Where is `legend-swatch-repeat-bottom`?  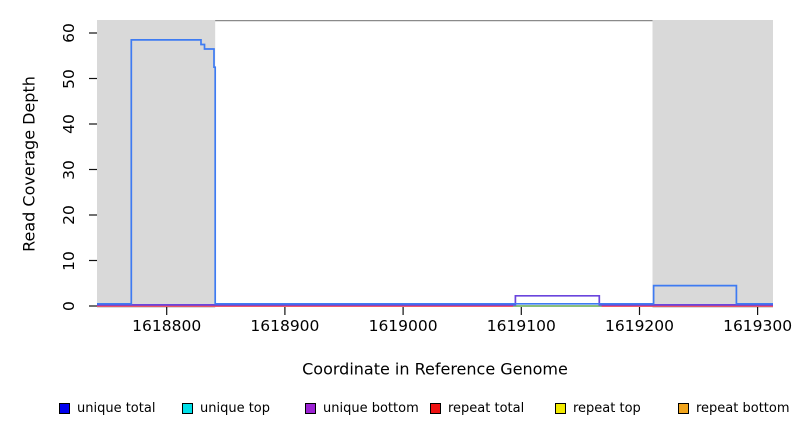 legend-swatch-repeat-bottom is located at coordinates (683, 408).